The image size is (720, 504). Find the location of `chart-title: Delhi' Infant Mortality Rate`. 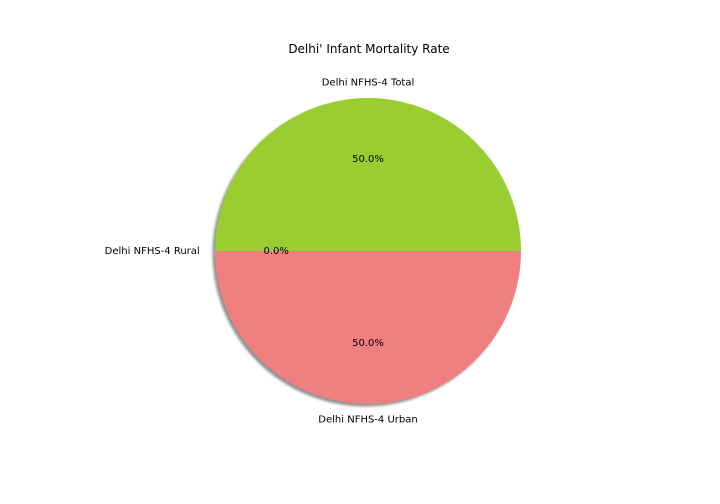

chart-title: Delhi' Infant Mortality Rate is located at coordinates (368, 49).